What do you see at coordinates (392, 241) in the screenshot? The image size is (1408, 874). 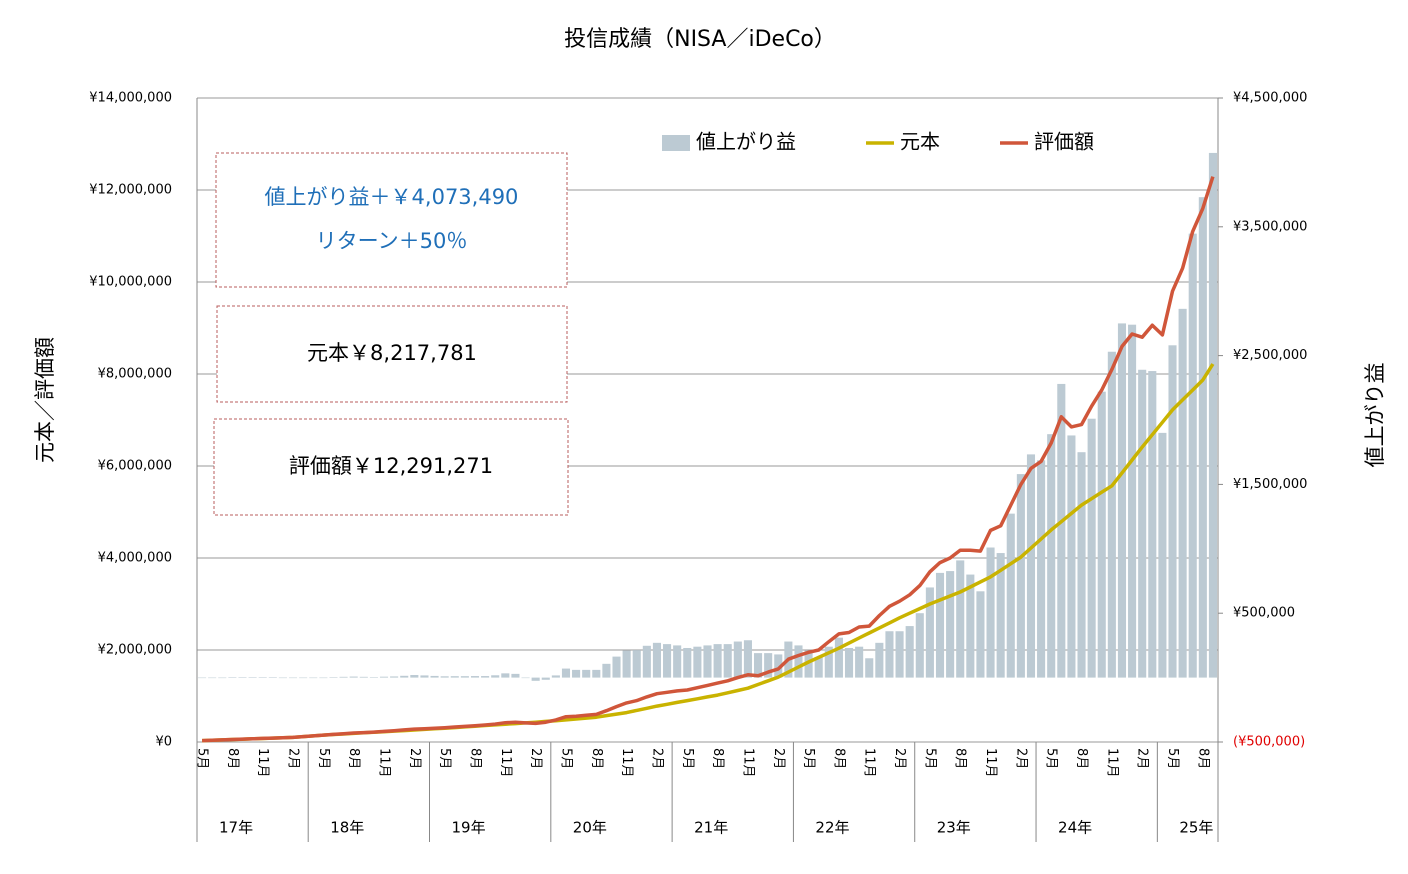 I see `annotation-text: リターン＋50％` at bounding box center [392, 241].